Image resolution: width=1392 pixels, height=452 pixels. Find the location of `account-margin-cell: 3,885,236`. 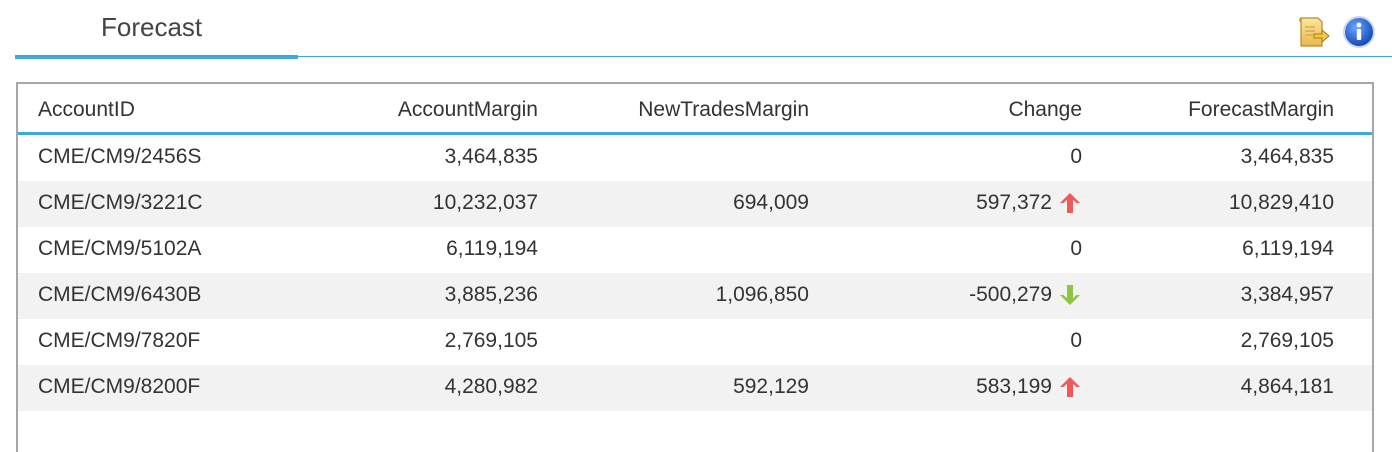

account-margin-cell: 3,885,236 is located at coordinates (491, 294).